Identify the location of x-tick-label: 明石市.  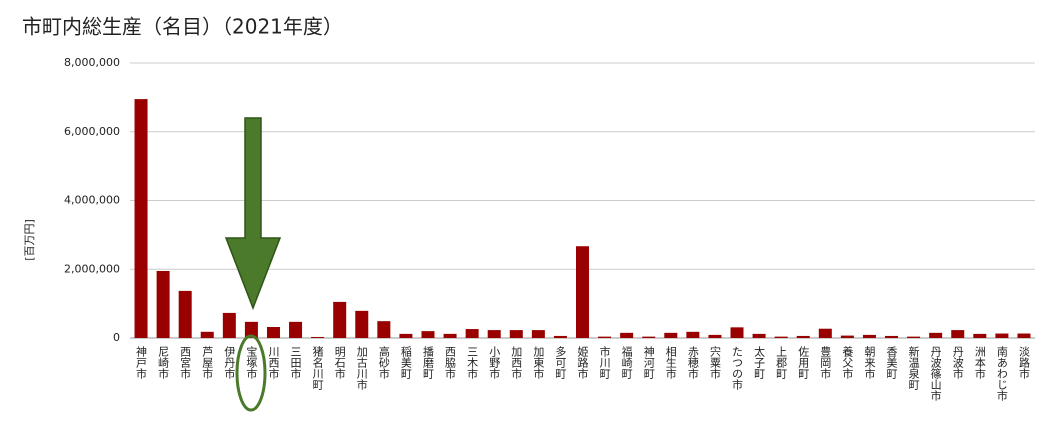
(339, 363).